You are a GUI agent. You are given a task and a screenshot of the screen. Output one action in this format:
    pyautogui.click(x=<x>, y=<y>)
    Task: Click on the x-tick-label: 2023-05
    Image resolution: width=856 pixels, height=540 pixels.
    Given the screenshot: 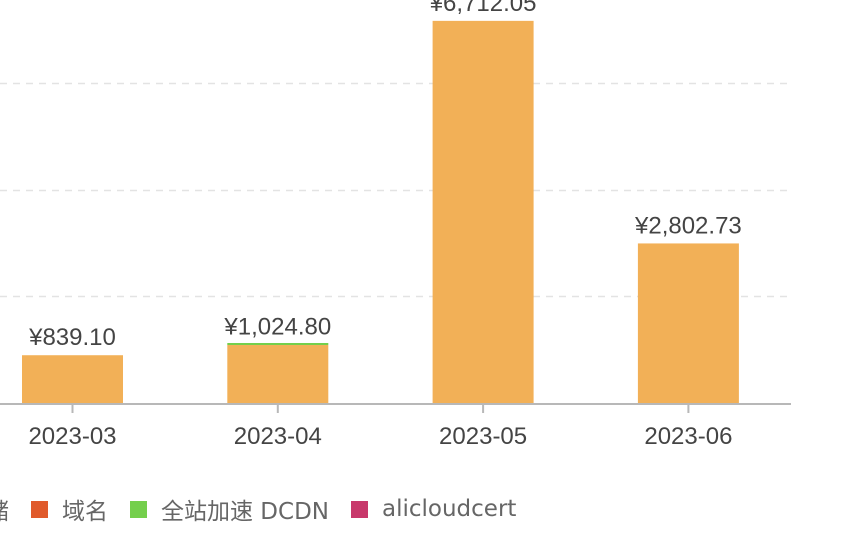 What is the action you would take?
    pyautogui.click(x=483, y=436)
    